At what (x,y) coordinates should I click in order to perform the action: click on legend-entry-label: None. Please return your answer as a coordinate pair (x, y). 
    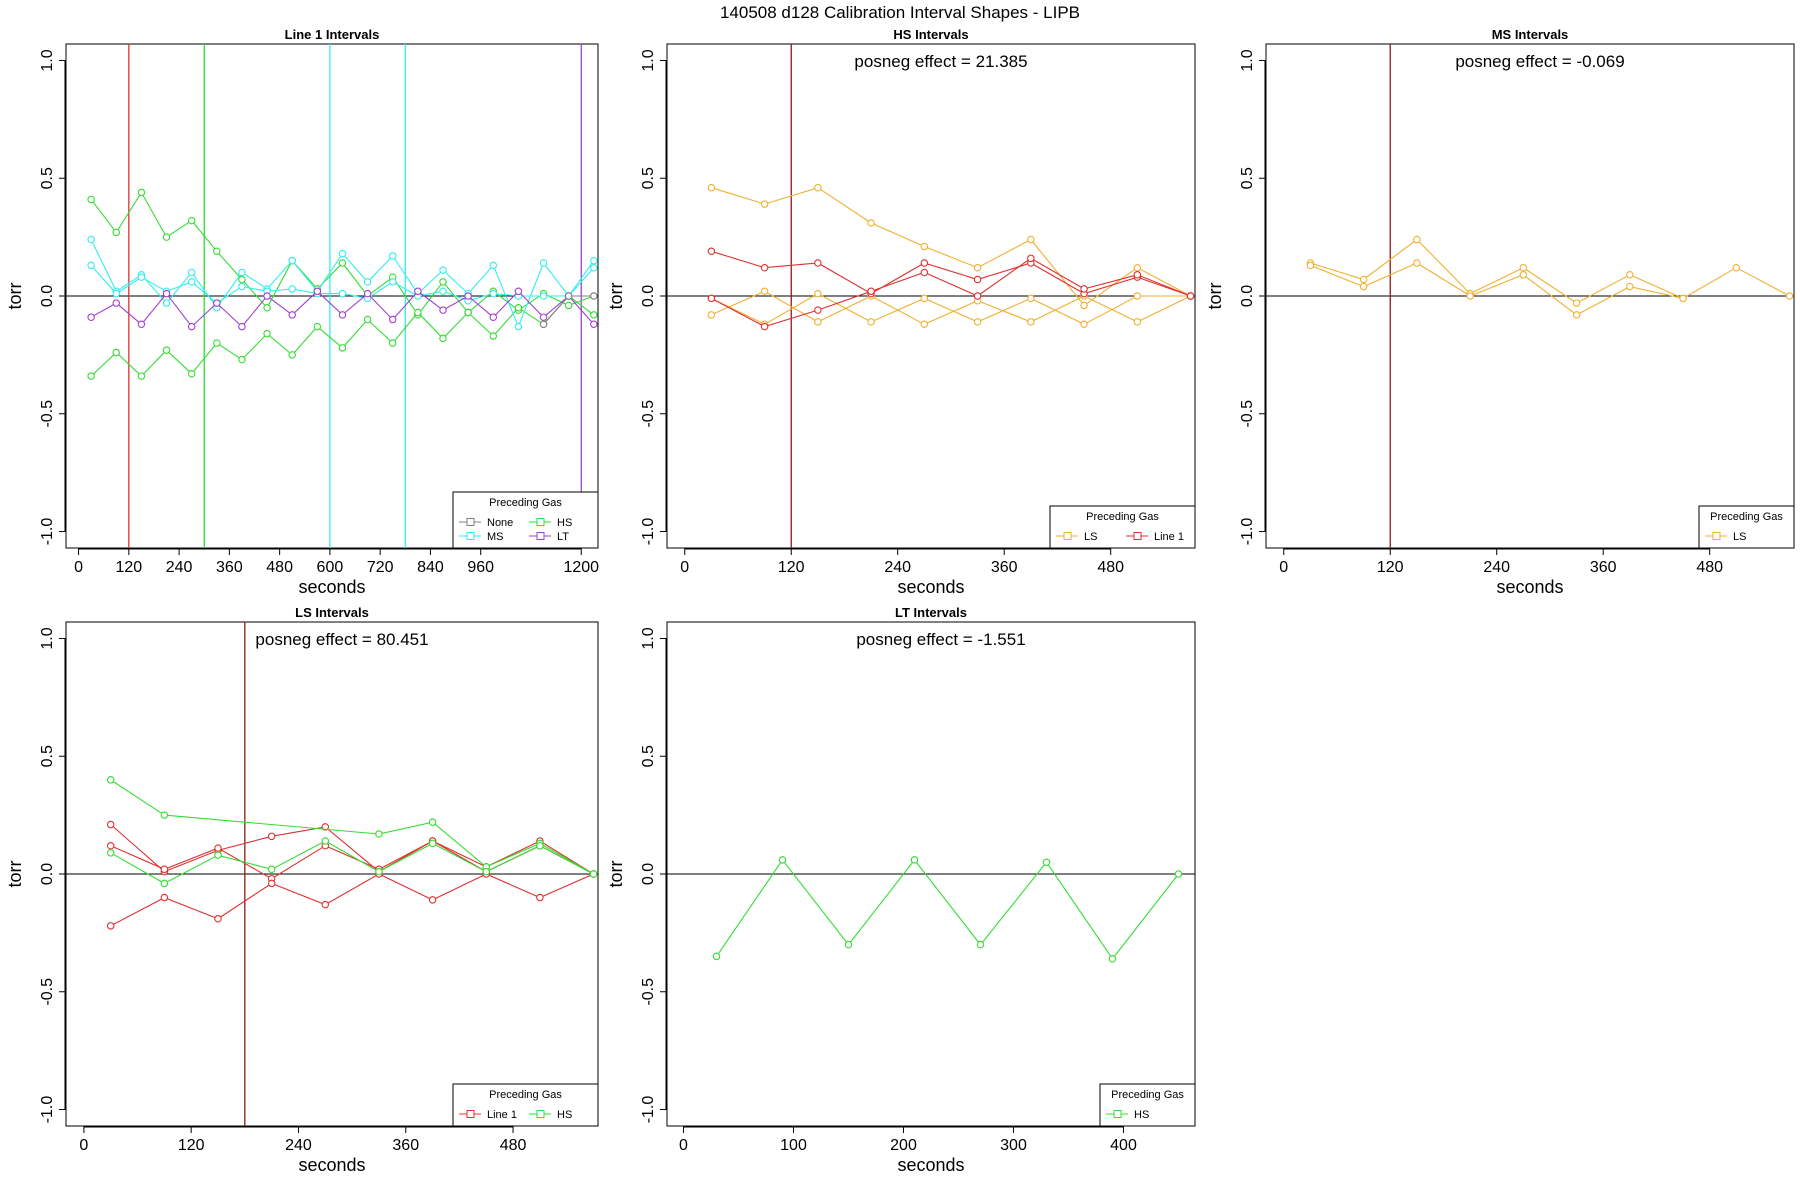
    Looking at the image, I should click on (500, 523).